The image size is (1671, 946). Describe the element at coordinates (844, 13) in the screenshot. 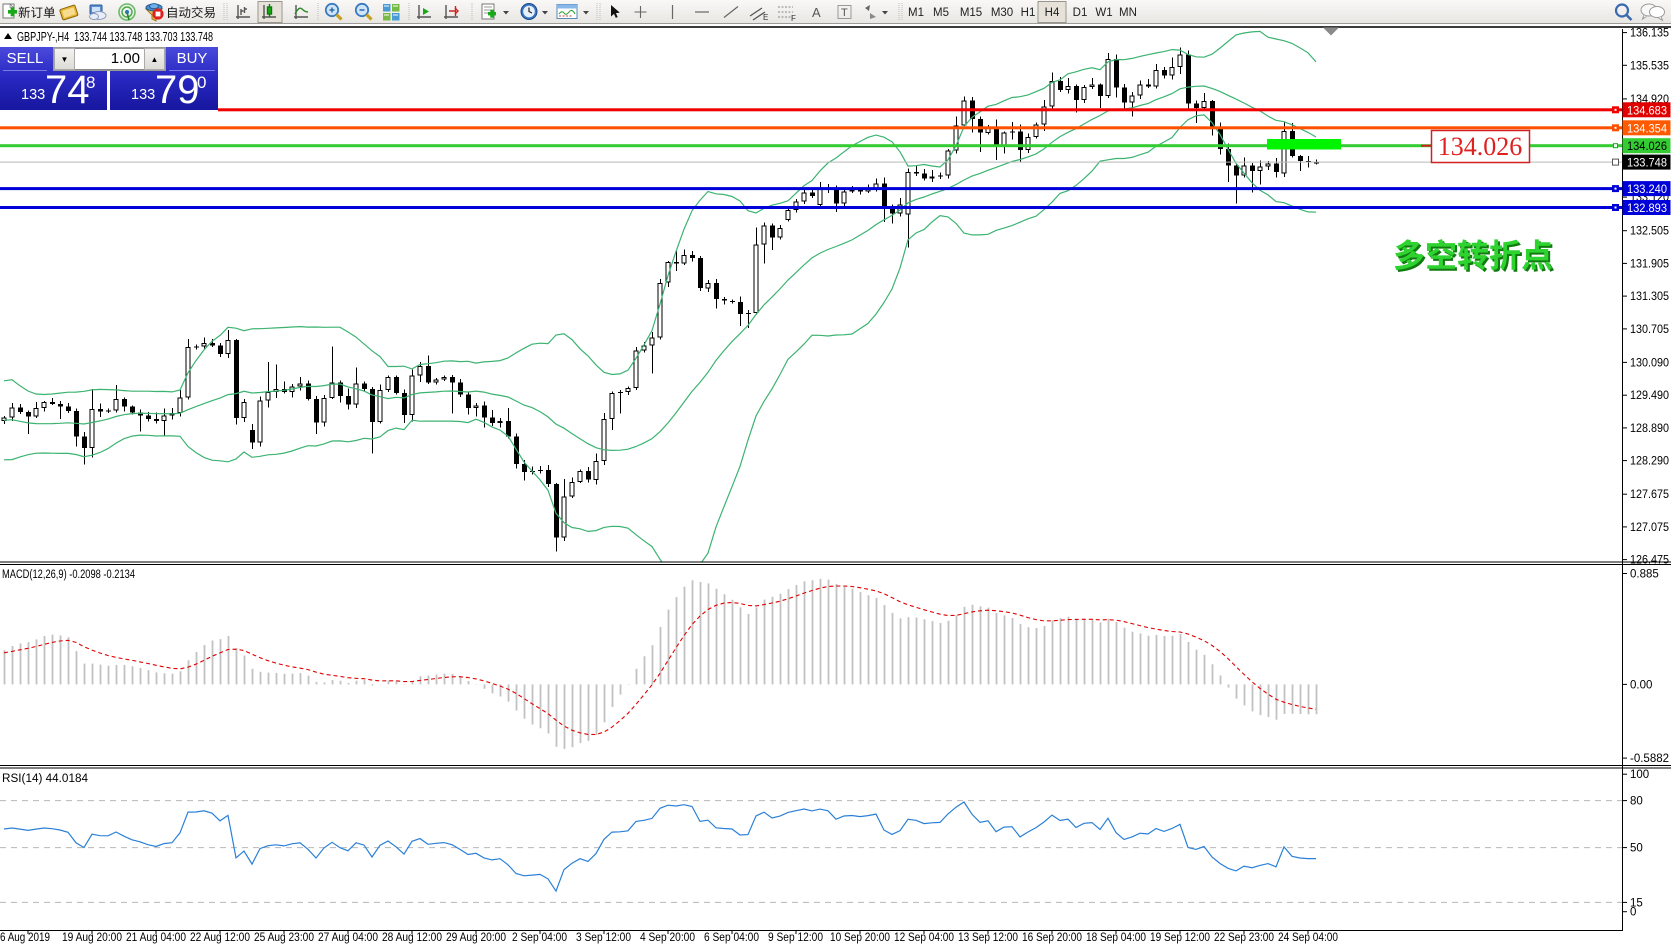

I see `svg-text: T` at that location.